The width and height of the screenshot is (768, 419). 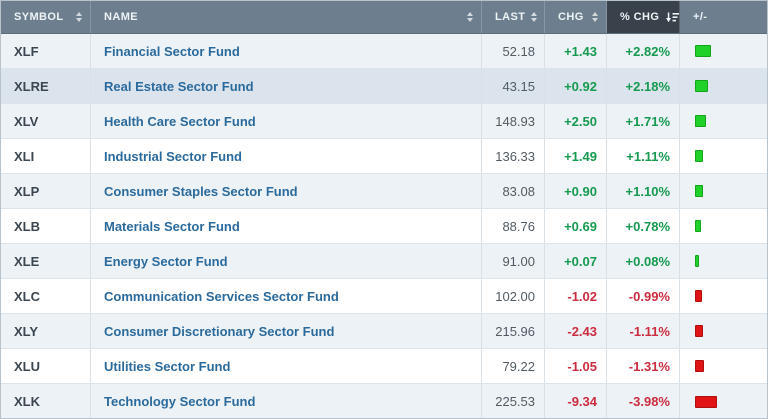 I want to click on column-header-last: LAST, so click(x=513, y=17).